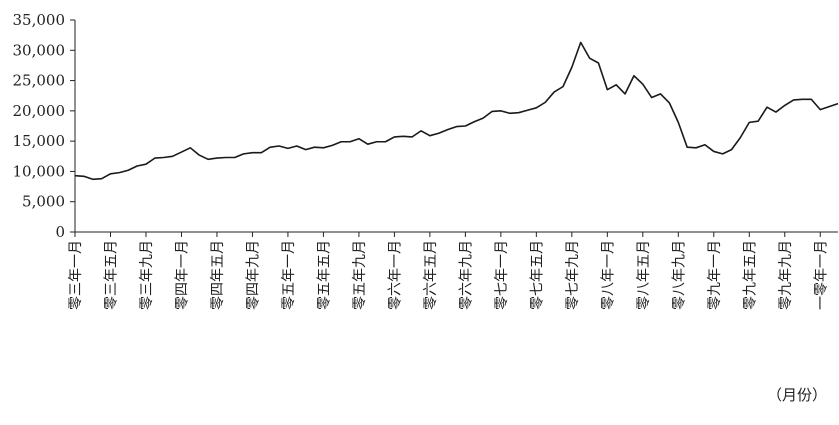 This screenshot has width=839, height=425. What do you see at coordinates (786, 275) in the screenshot?
I see `x-tick-label: 零九年九月` at bounding box center [786, 275].